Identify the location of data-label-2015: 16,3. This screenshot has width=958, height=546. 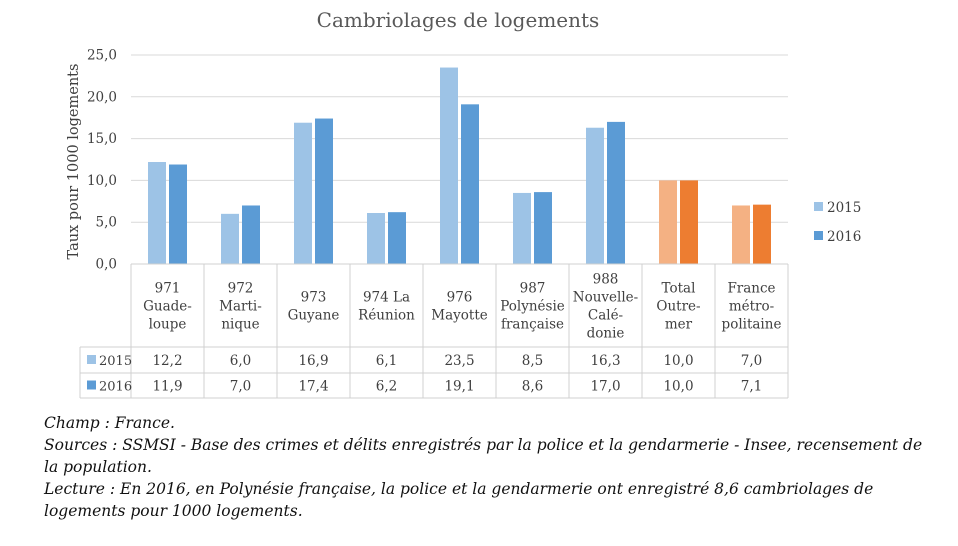
(605, 361).